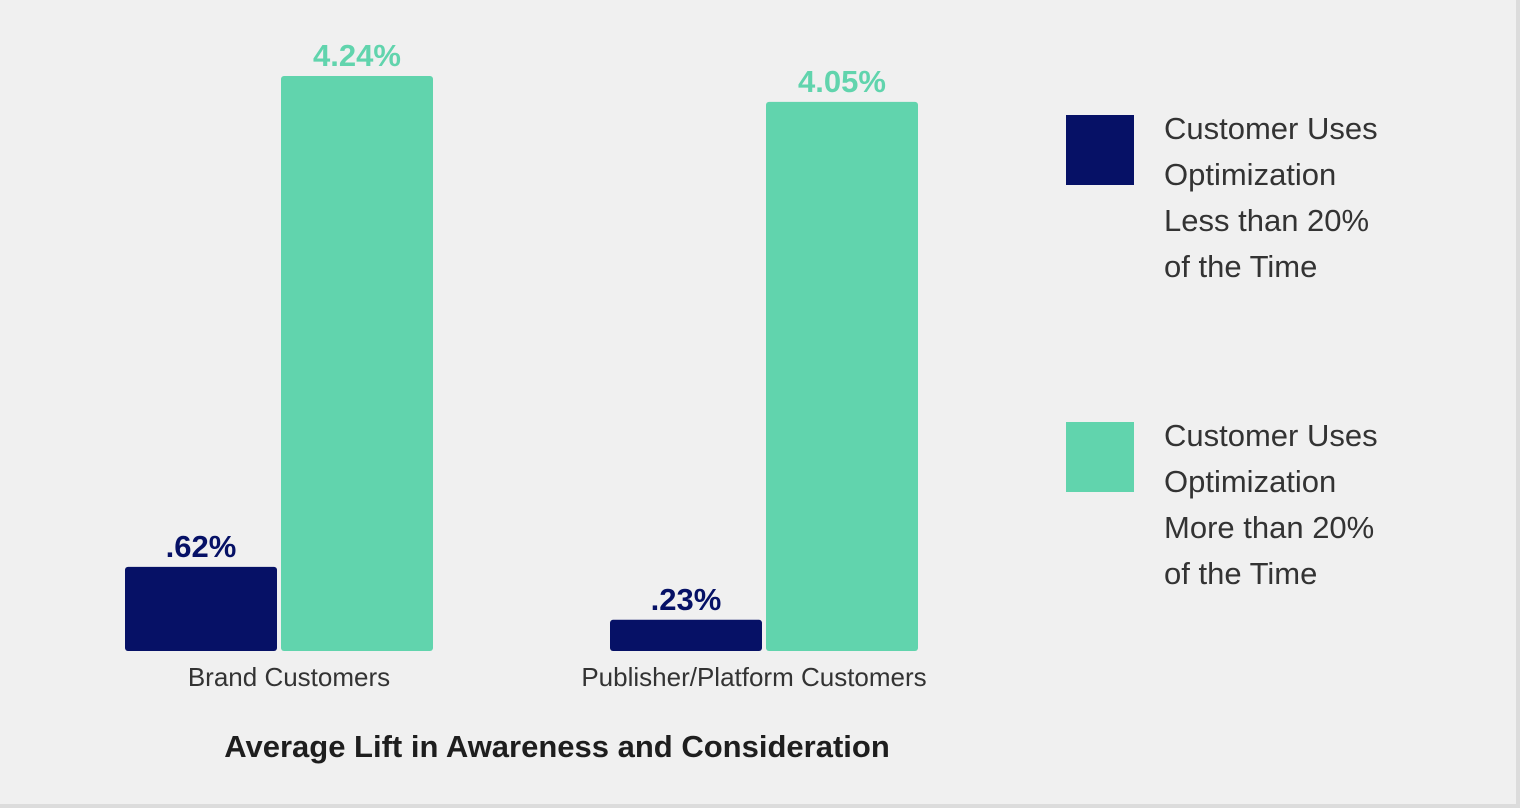 Image resolution: width=1520 pixels, height=808 pixels. Describe the element at coordinates (201, 546) in the screenshot. I see `value-label-series1-brand: .62%` at that location.